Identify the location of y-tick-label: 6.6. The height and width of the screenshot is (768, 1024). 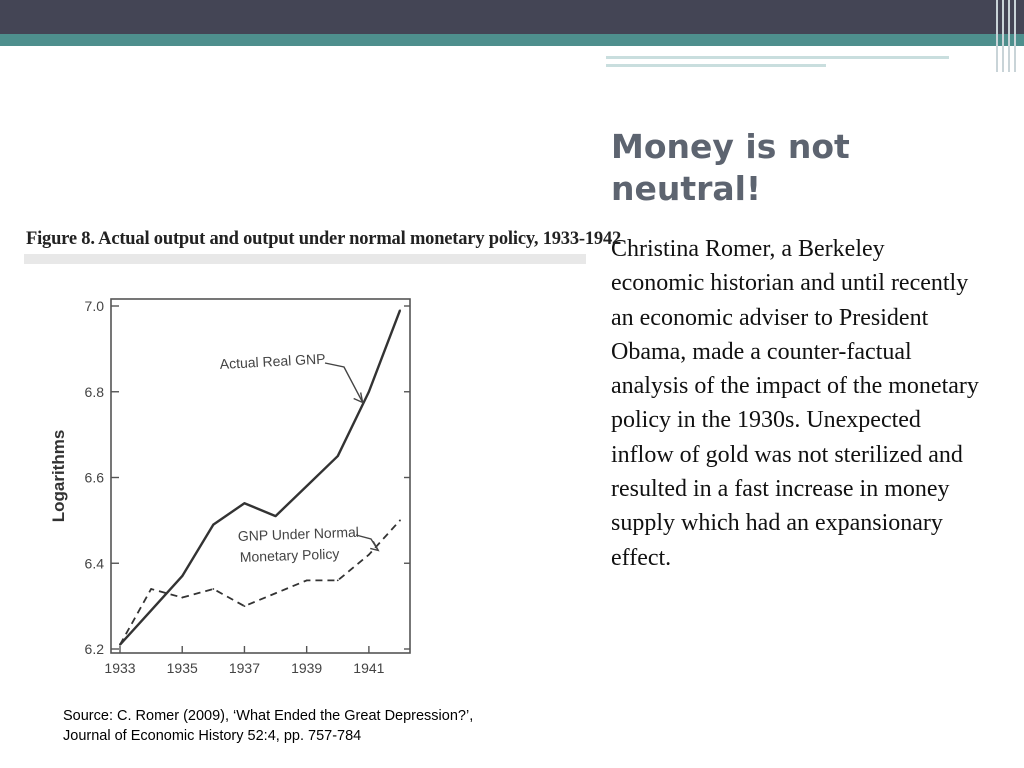
(95, 478).